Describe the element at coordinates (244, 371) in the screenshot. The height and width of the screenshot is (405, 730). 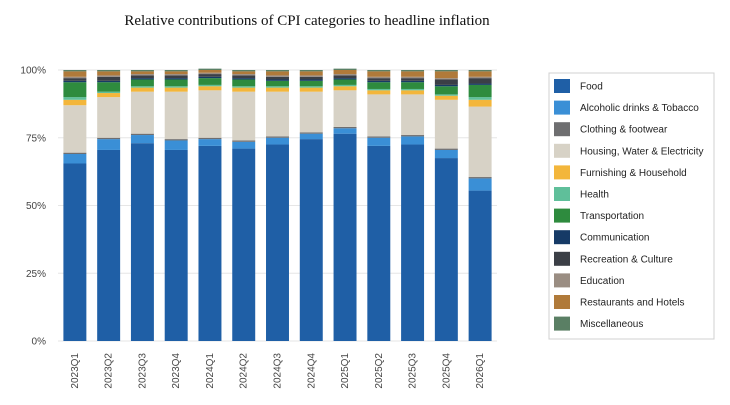
I see `x-tick-label: 2024Q2` at that location.